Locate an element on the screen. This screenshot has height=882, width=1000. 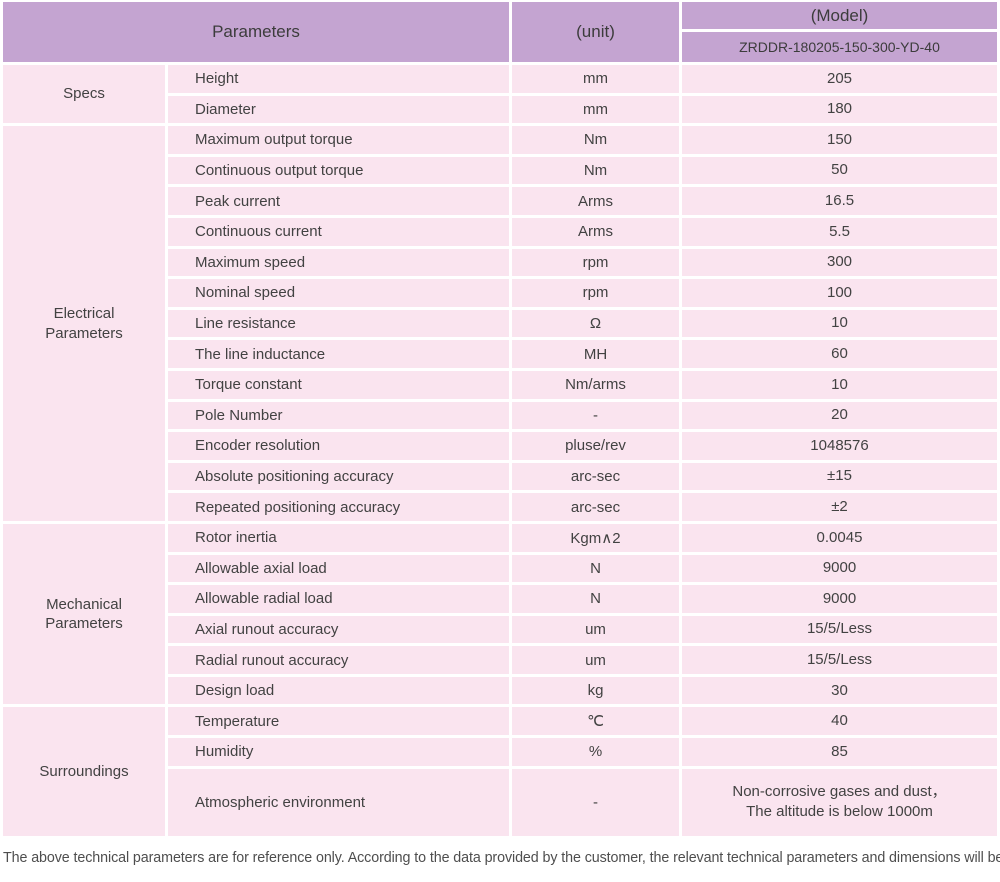
value-cell: 300 is located at coordinates (839, 262).